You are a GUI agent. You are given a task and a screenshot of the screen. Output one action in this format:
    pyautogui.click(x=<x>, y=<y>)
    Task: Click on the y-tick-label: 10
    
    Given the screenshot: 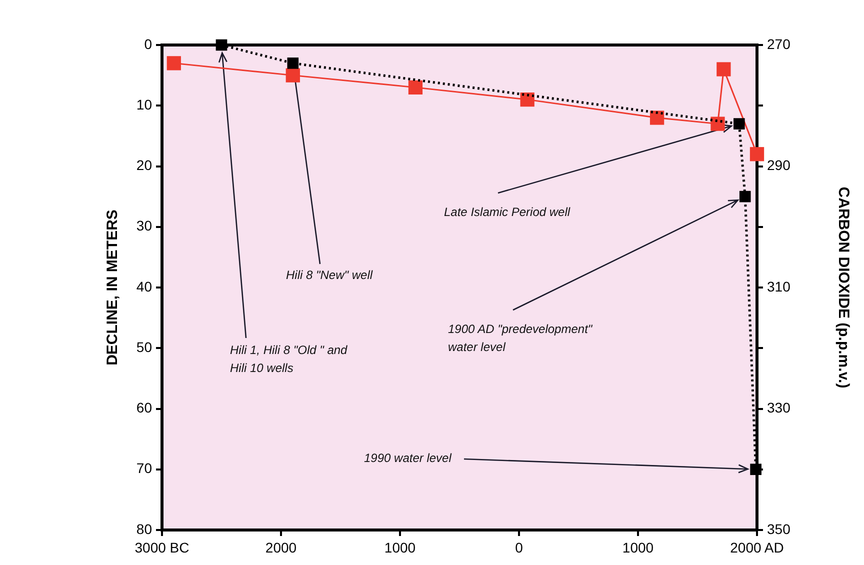 What is the action you would take?
    pyautogui.click(x=144, y=104)
    